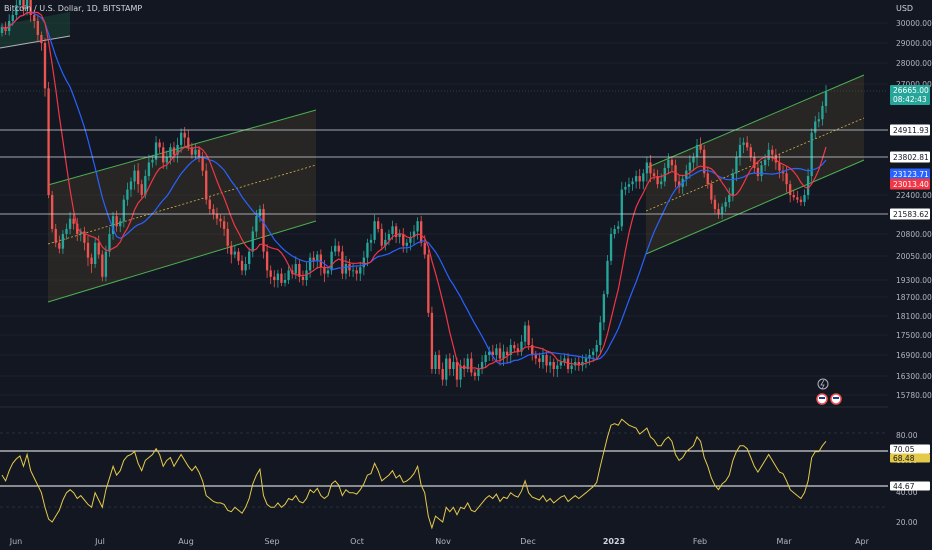  I want to click on price-tick-label: 16900.00, so click(914, 355).